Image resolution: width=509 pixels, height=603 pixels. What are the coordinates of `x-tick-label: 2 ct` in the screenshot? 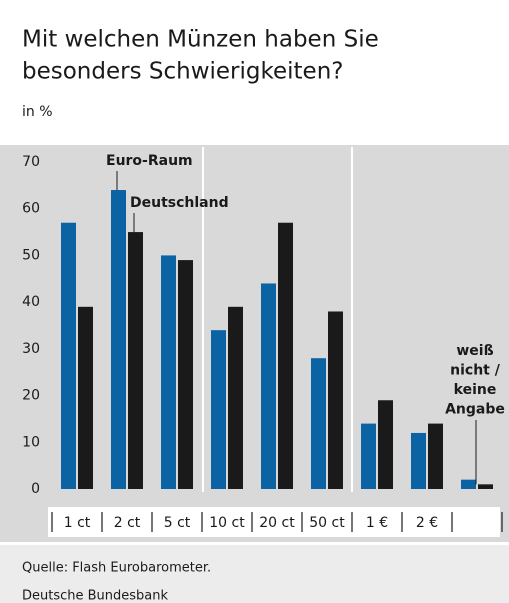 It's located at (127, 523).